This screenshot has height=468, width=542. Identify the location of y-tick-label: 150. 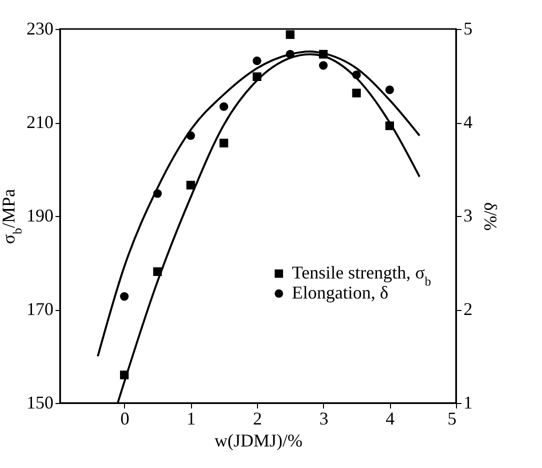
(40, 402).